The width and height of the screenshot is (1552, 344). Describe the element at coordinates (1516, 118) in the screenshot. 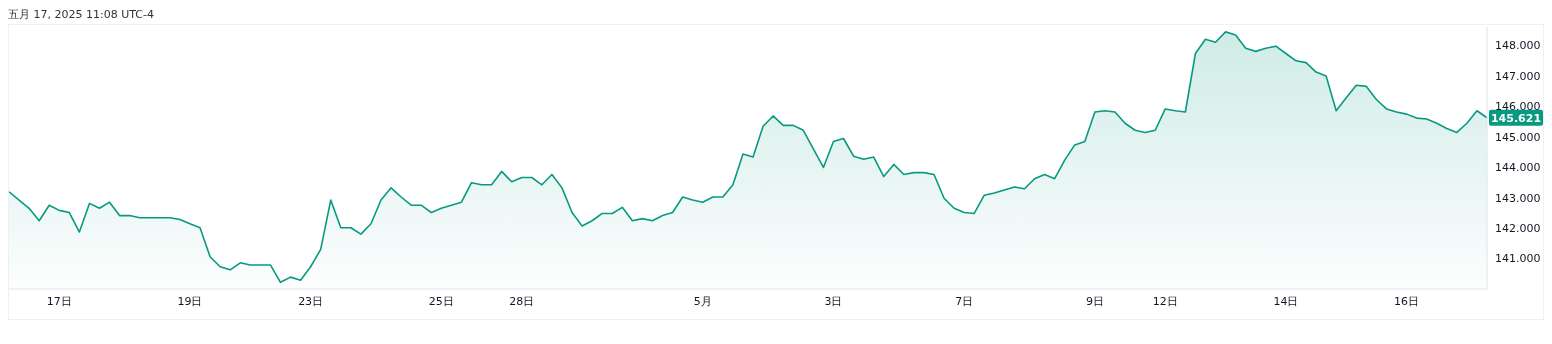

I see `text: 145.621` at that location.